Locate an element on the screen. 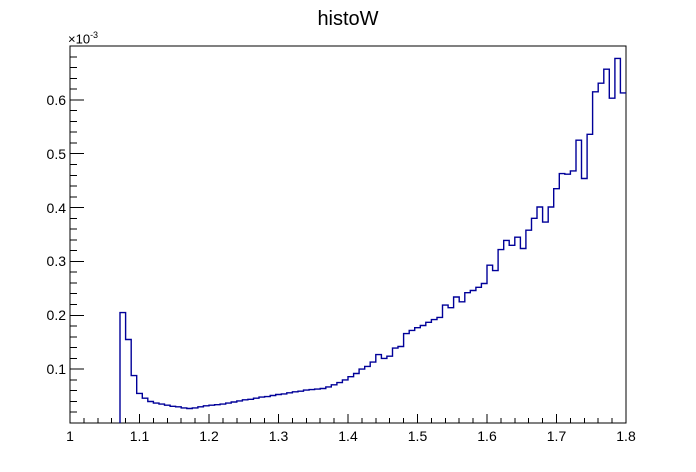  x-tick-label: 1.4 is located at coordinates (348, 436).